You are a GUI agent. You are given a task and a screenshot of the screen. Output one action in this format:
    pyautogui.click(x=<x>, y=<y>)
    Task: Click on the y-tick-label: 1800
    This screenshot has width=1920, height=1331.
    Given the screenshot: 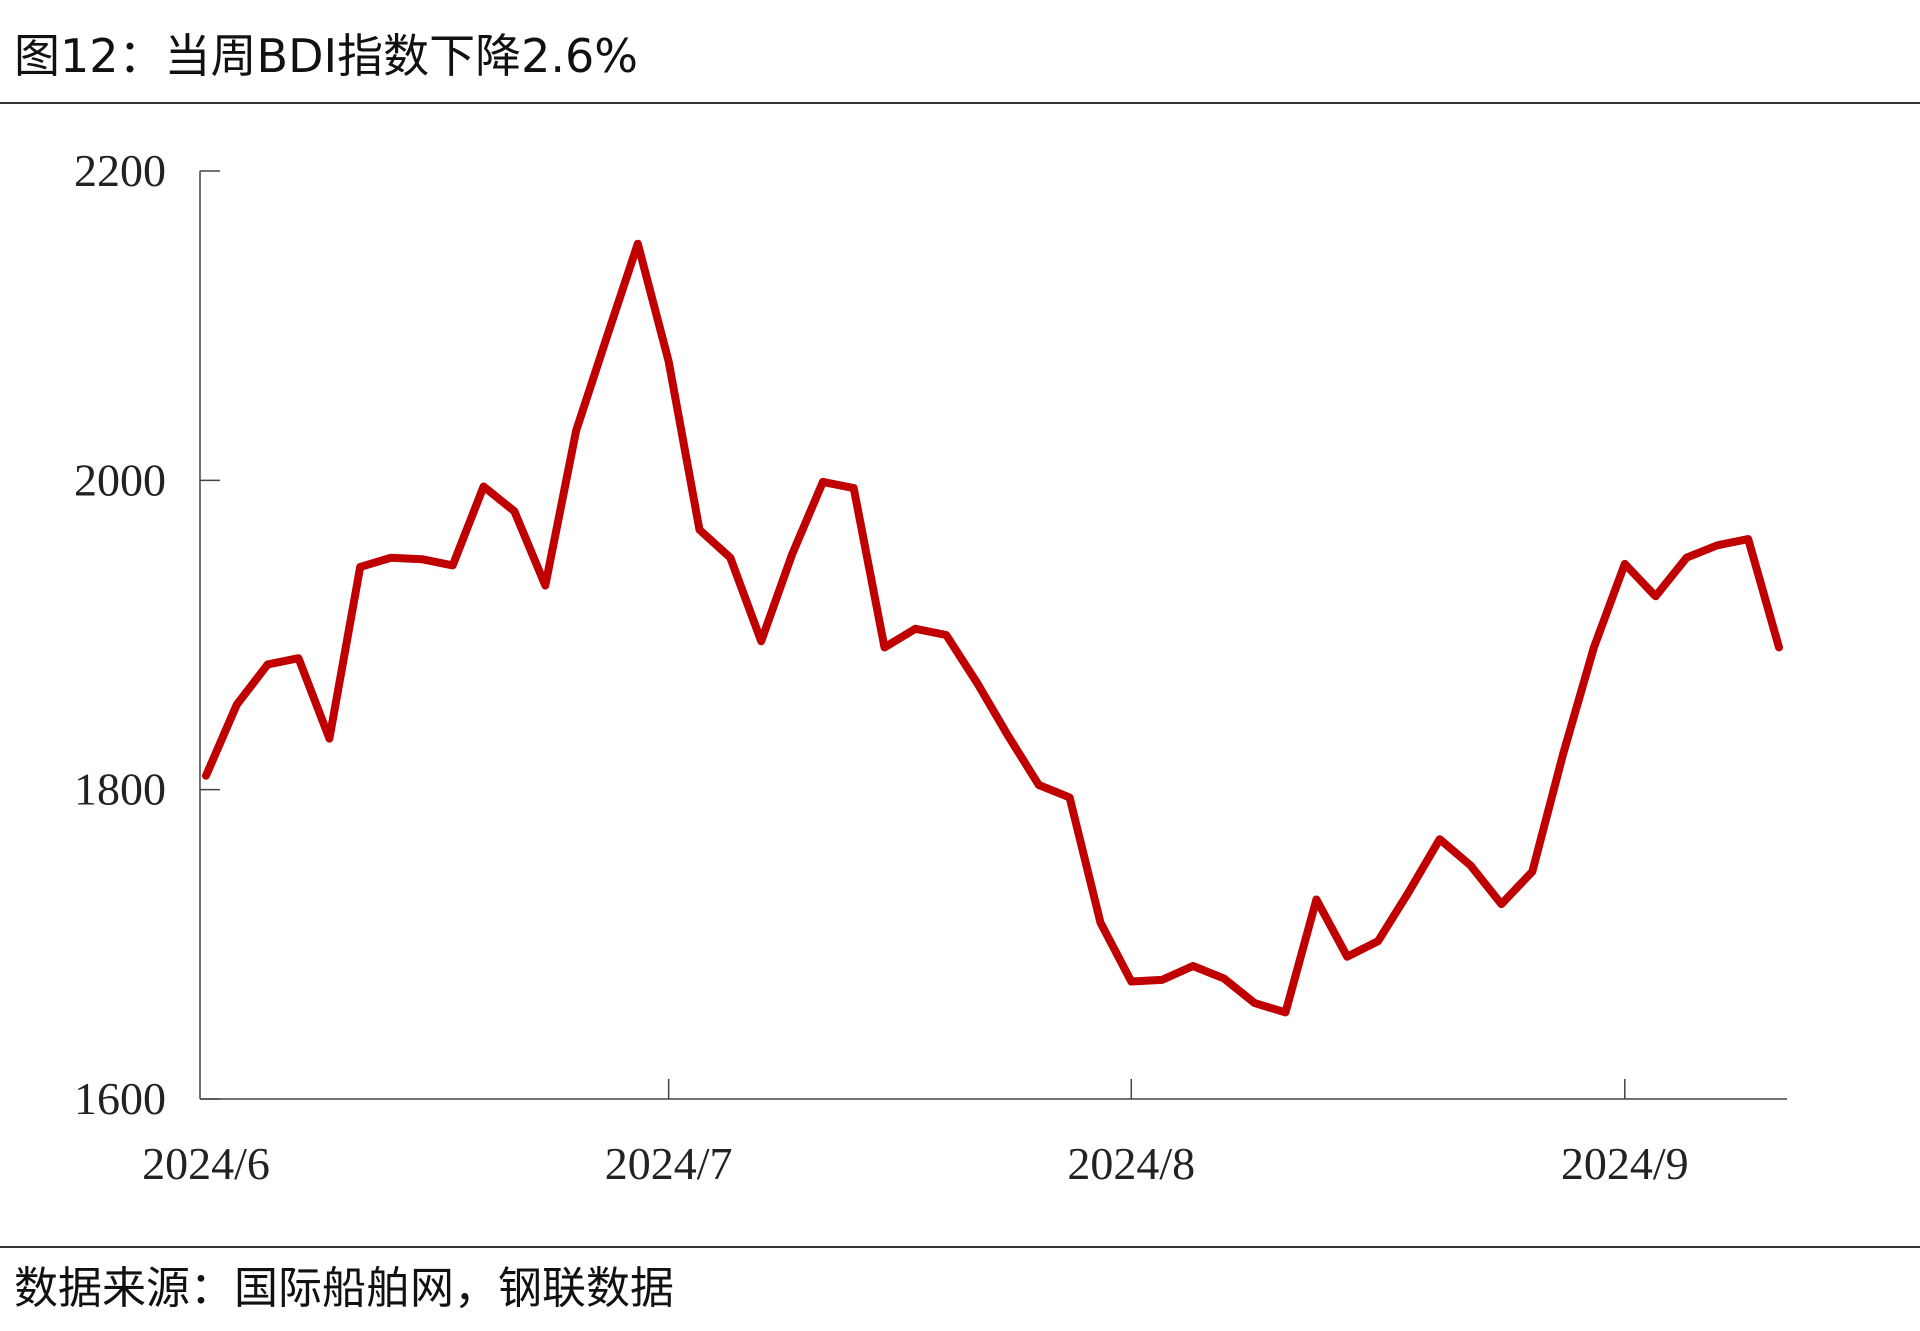 What is the action you would take?
    pyautogui.click(x=120, y=789)
    